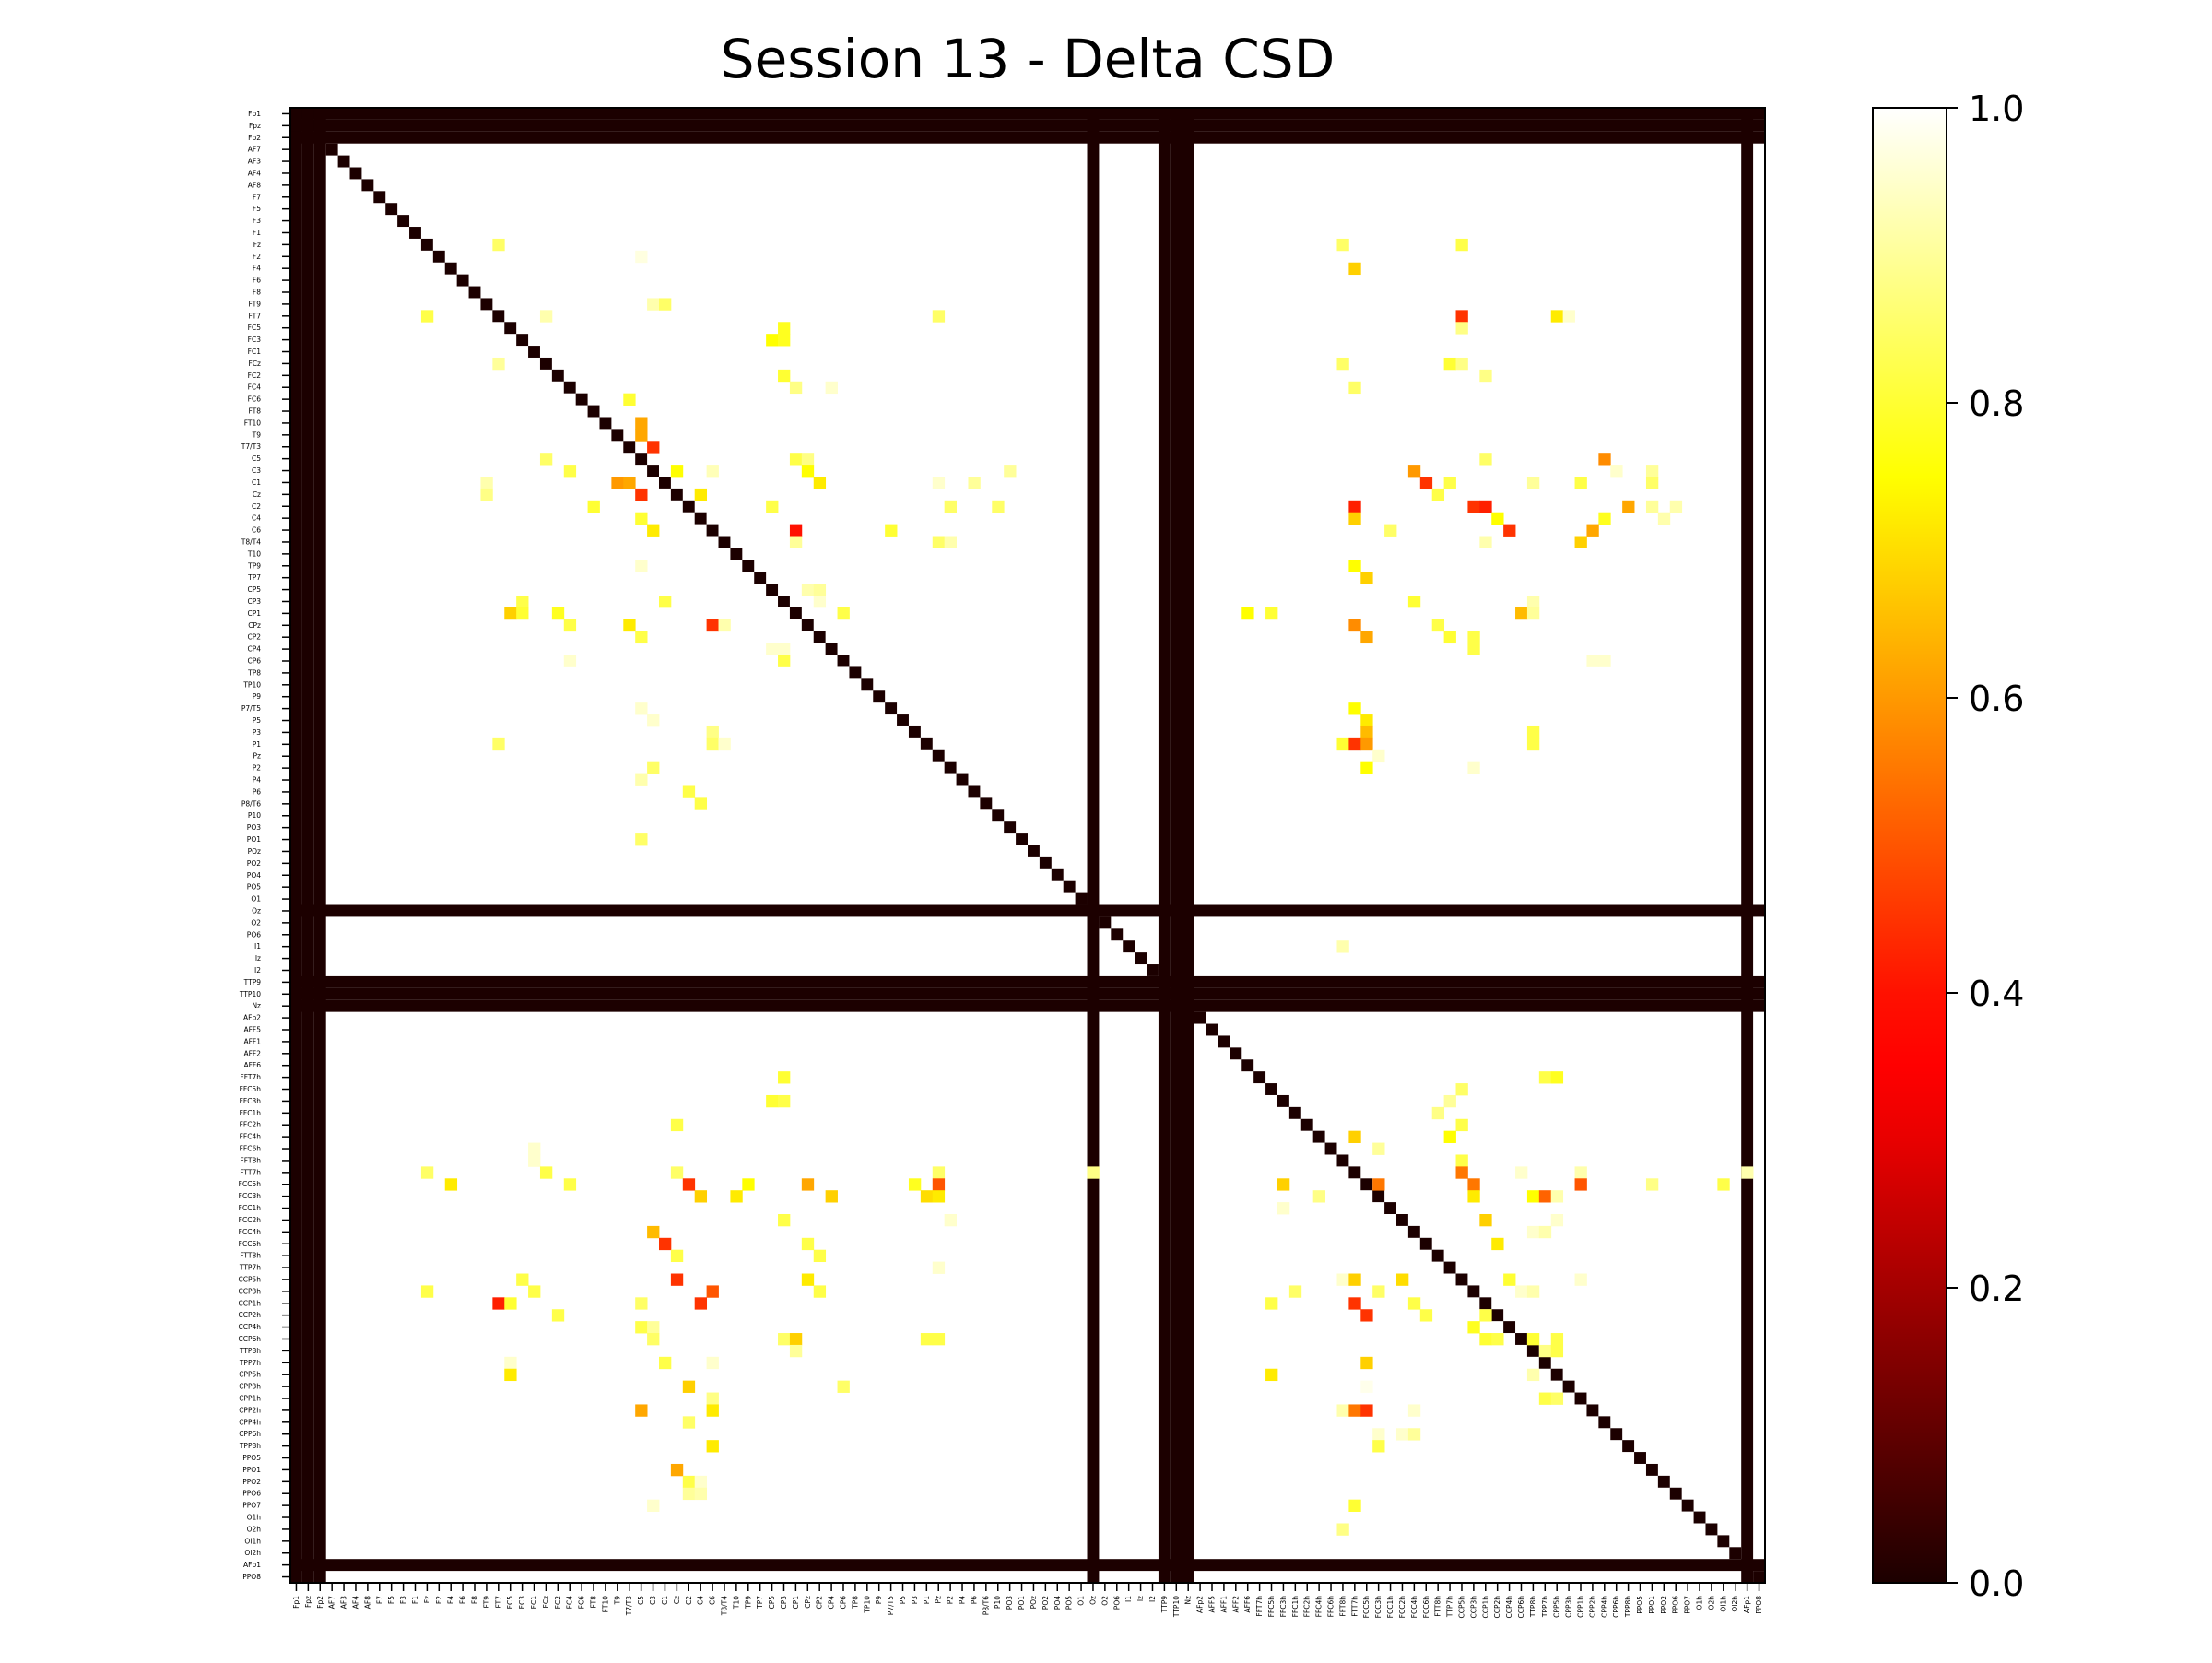 This screenshot has width=2212, height=1663. What do you see at coordinates (250, 1410) in the screenshot?
I see `y-tick-label: CPP2h` at bounding box center [250, 1410].